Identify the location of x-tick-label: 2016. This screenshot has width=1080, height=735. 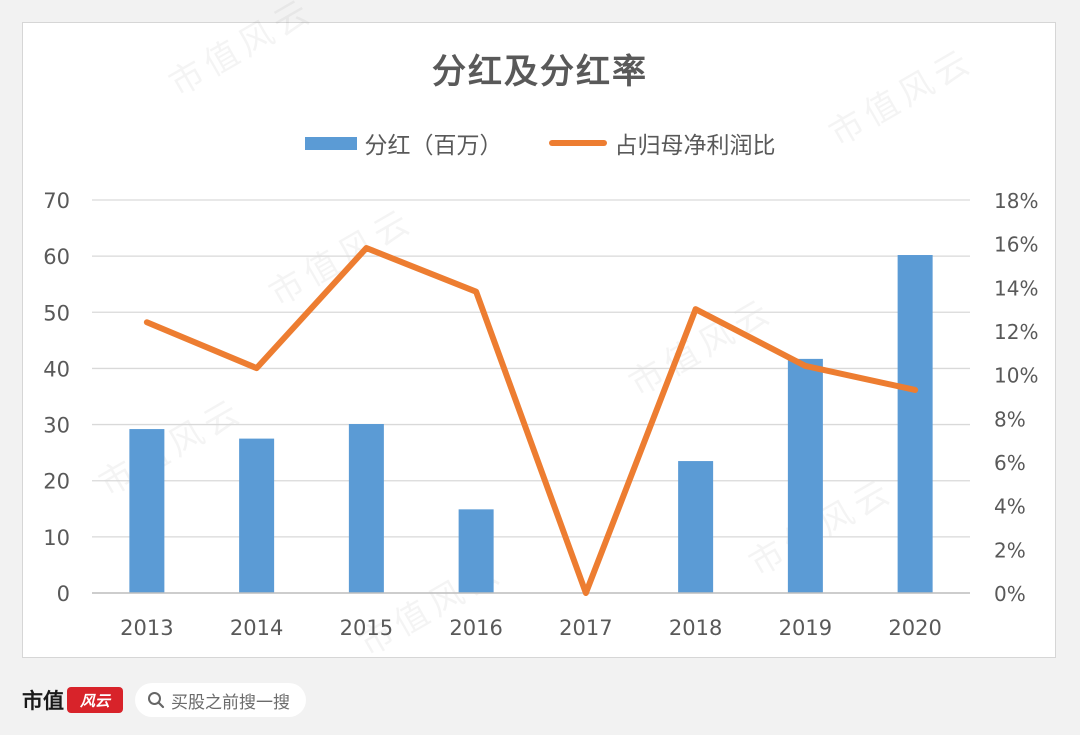
(475, 628).